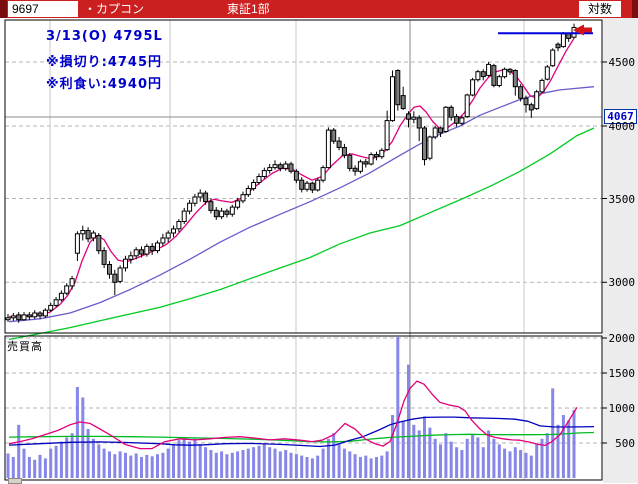 The image size is (638, 484). What do you see at coordinates (120, 9) in the screenshot?
I see `stock-name-label: カプコン` at bounding box center [120, 9].